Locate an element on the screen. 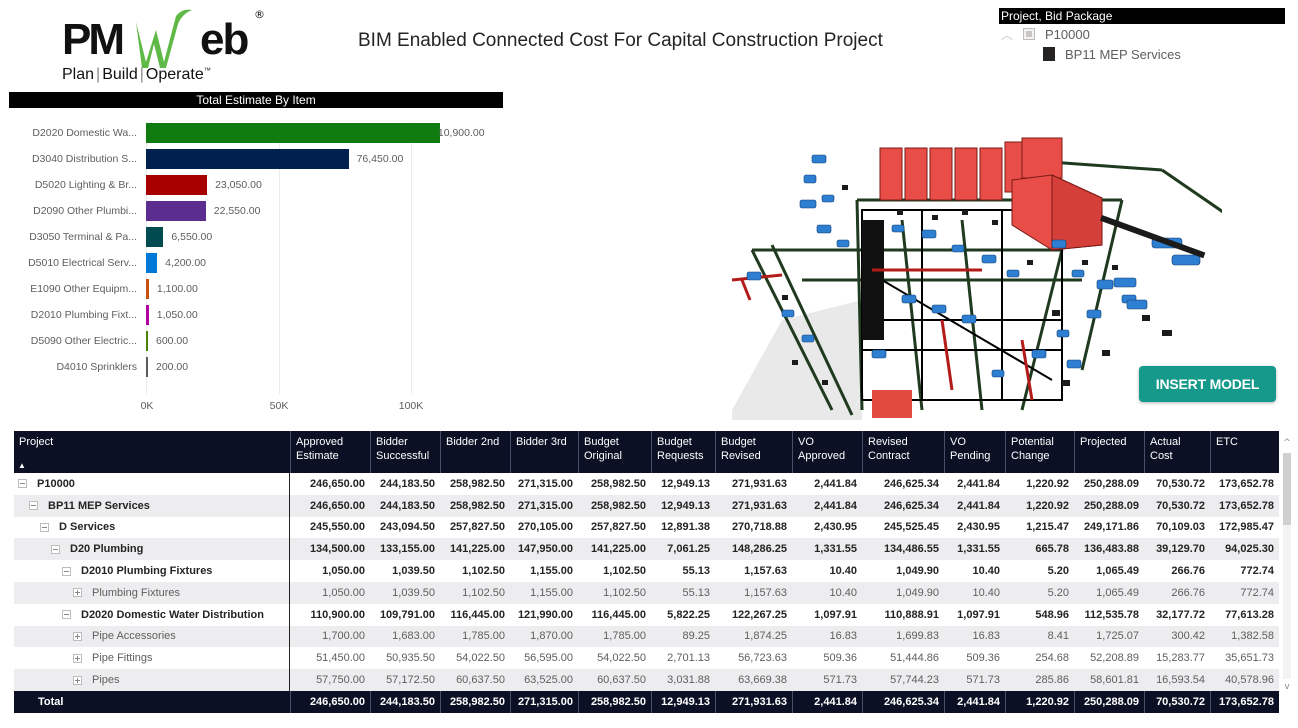  table-cell: 1,785.00 is located at coordinates (624, 636).